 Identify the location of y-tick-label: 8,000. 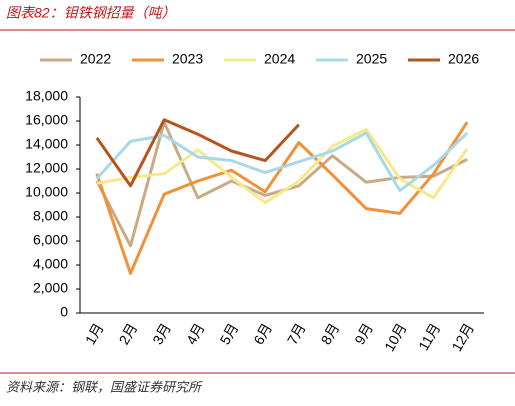
(50, 216).